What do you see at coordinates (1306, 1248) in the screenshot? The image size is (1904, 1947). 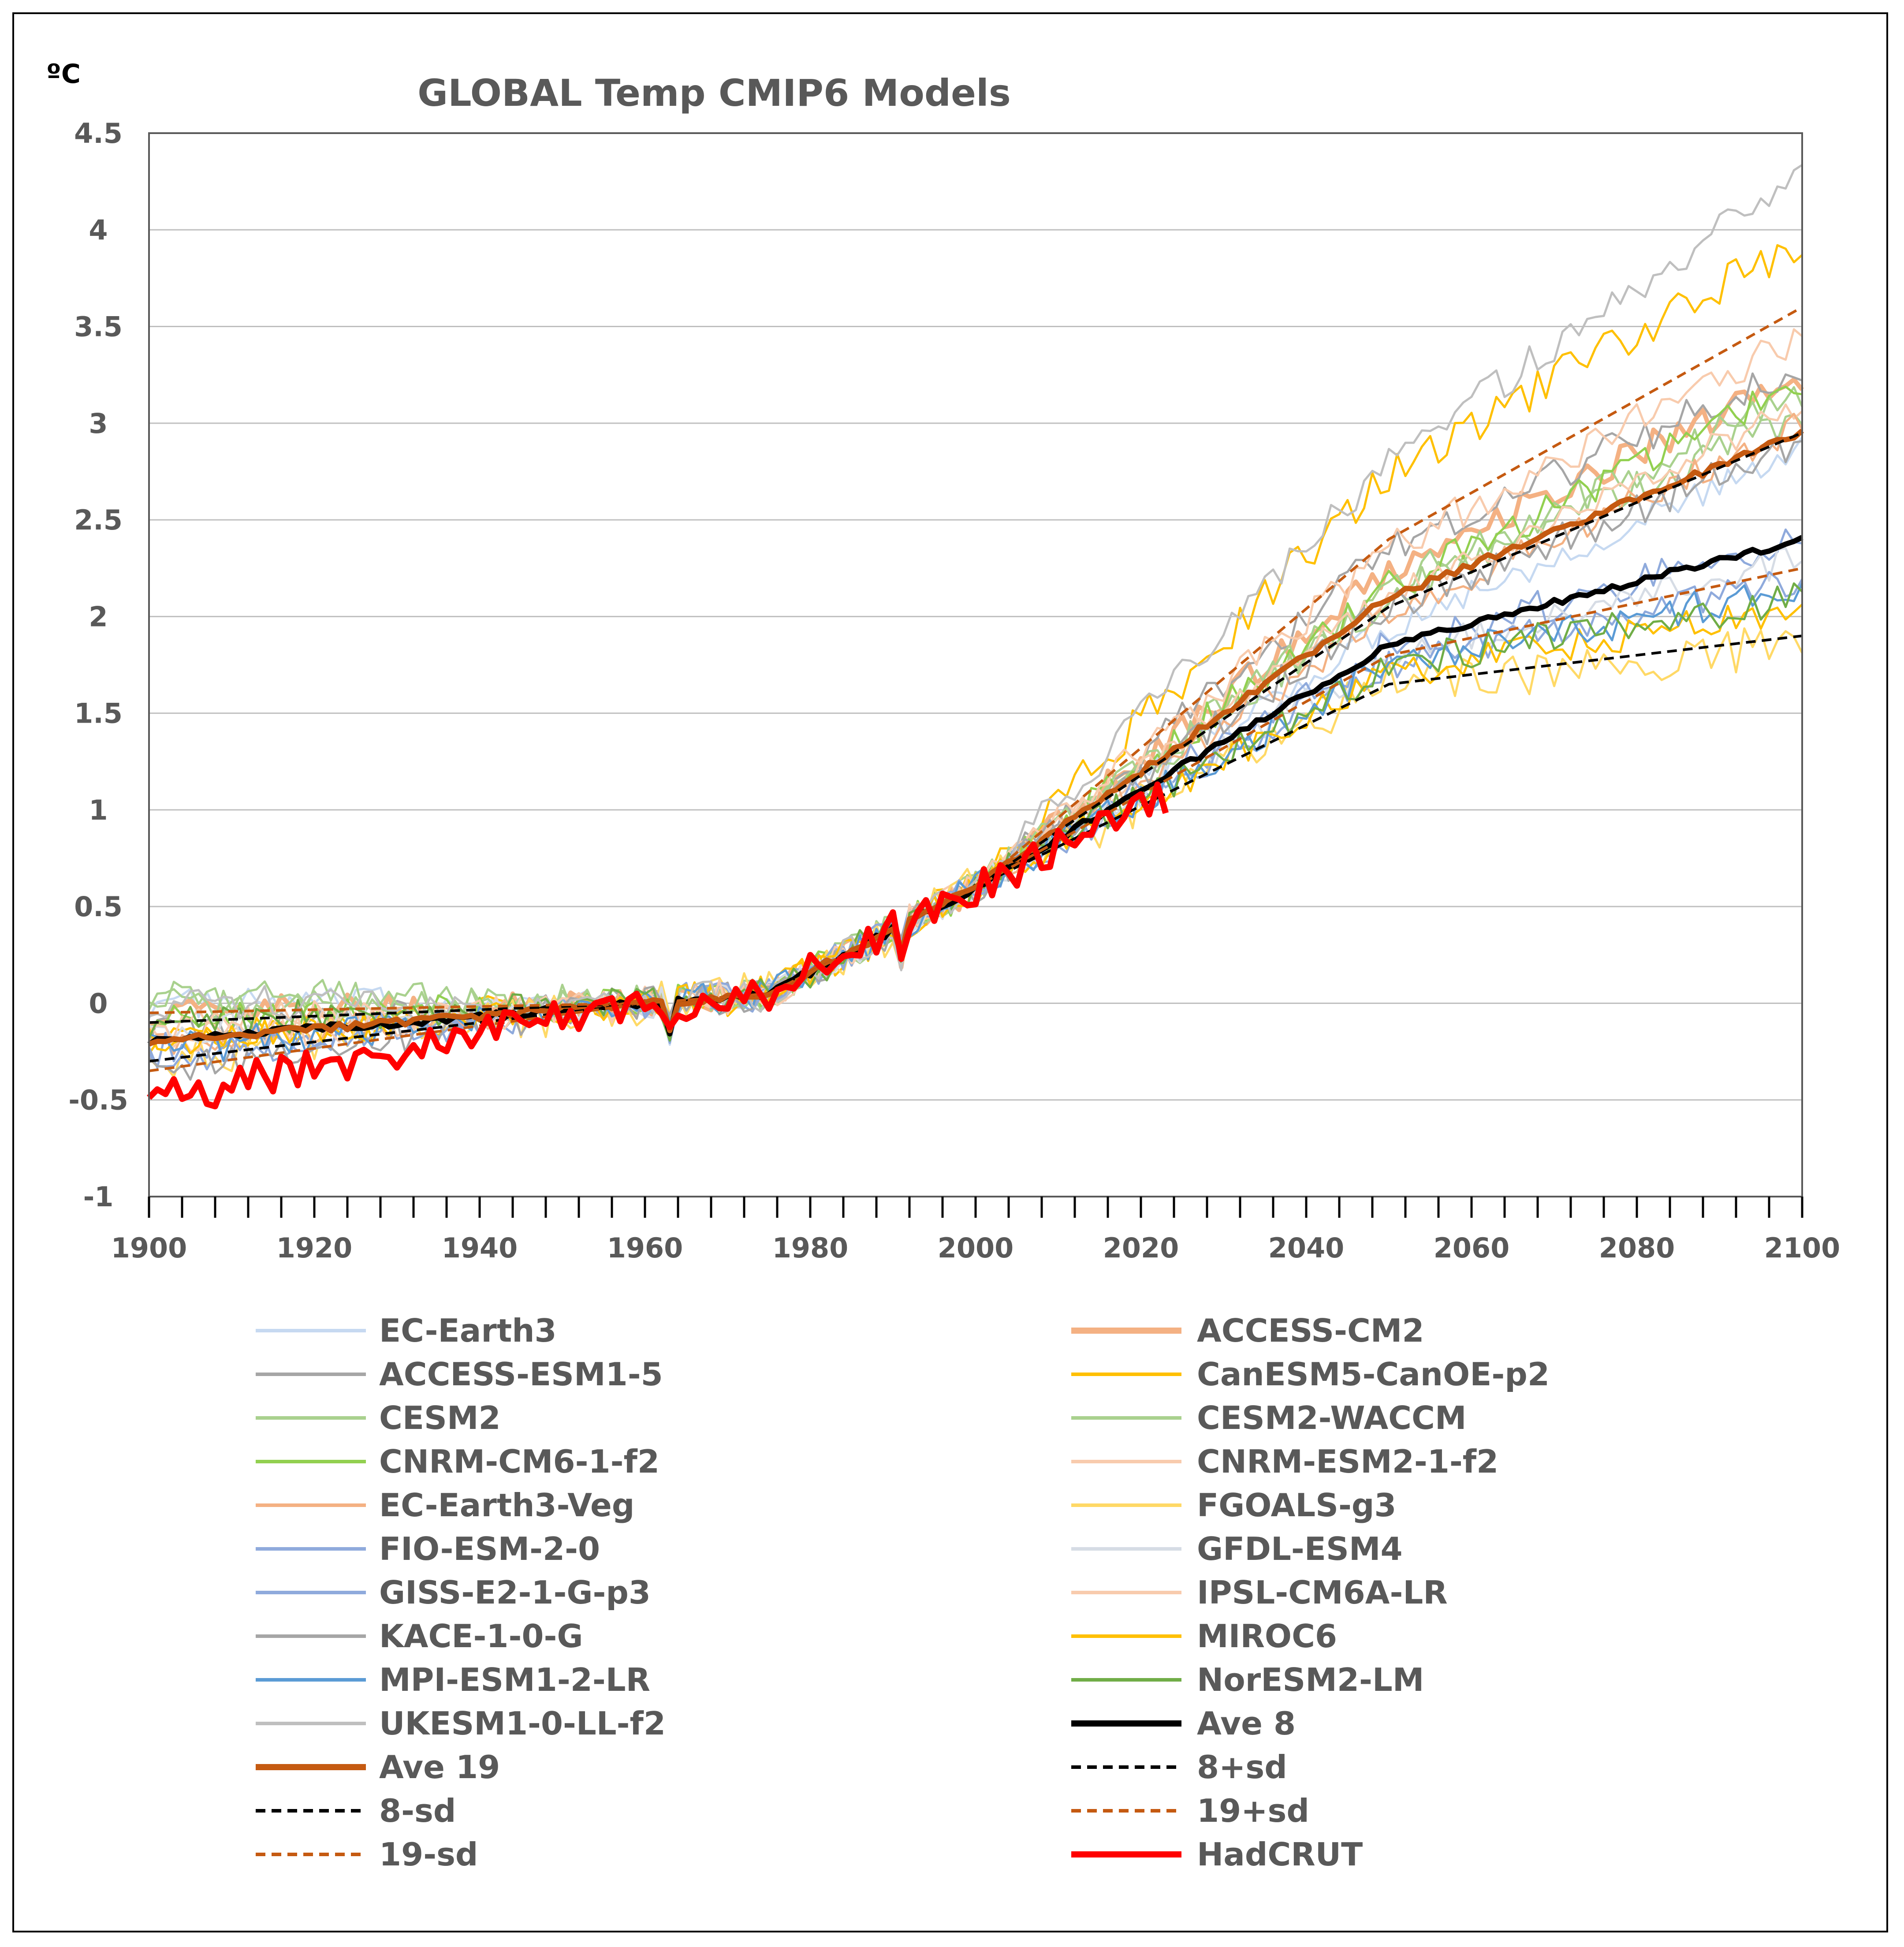 I see `x-tick-label: 2040` at bounding box center [1306, 1248].